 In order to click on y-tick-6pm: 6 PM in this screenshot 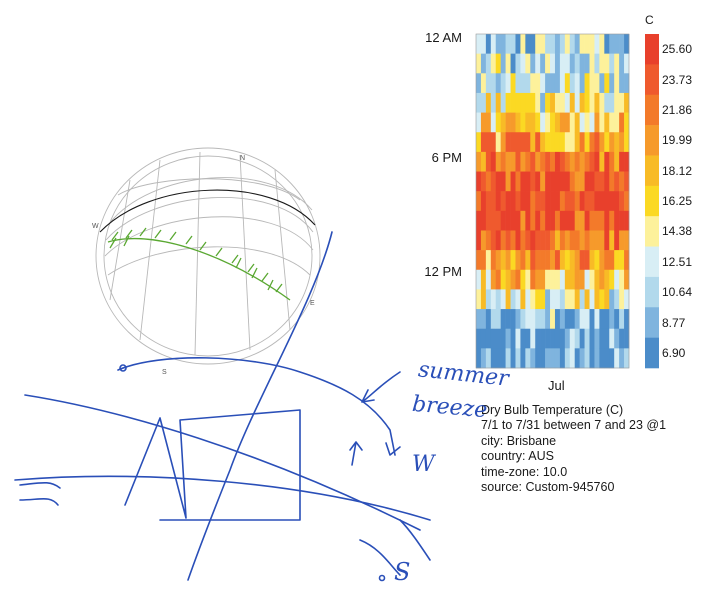, I will do `click(446, 157)`.